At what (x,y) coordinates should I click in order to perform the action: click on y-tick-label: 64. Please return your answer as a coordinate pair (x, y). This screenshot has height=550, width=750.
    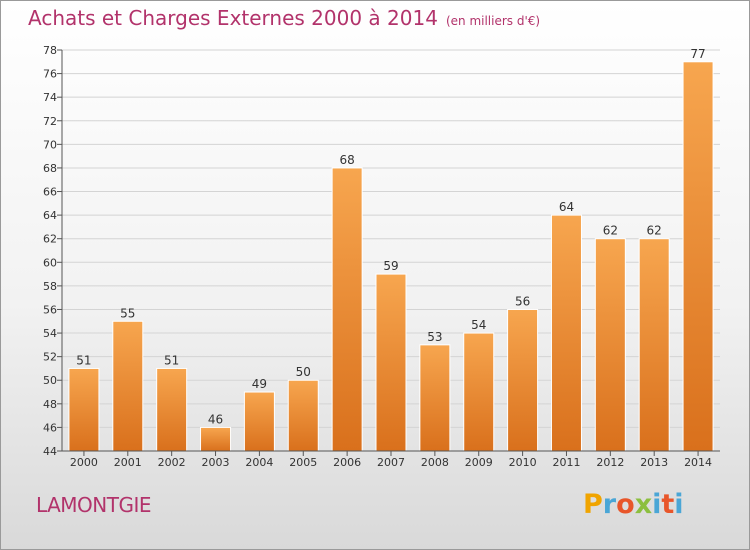
    Looking at the image, I should click on (50, 215).